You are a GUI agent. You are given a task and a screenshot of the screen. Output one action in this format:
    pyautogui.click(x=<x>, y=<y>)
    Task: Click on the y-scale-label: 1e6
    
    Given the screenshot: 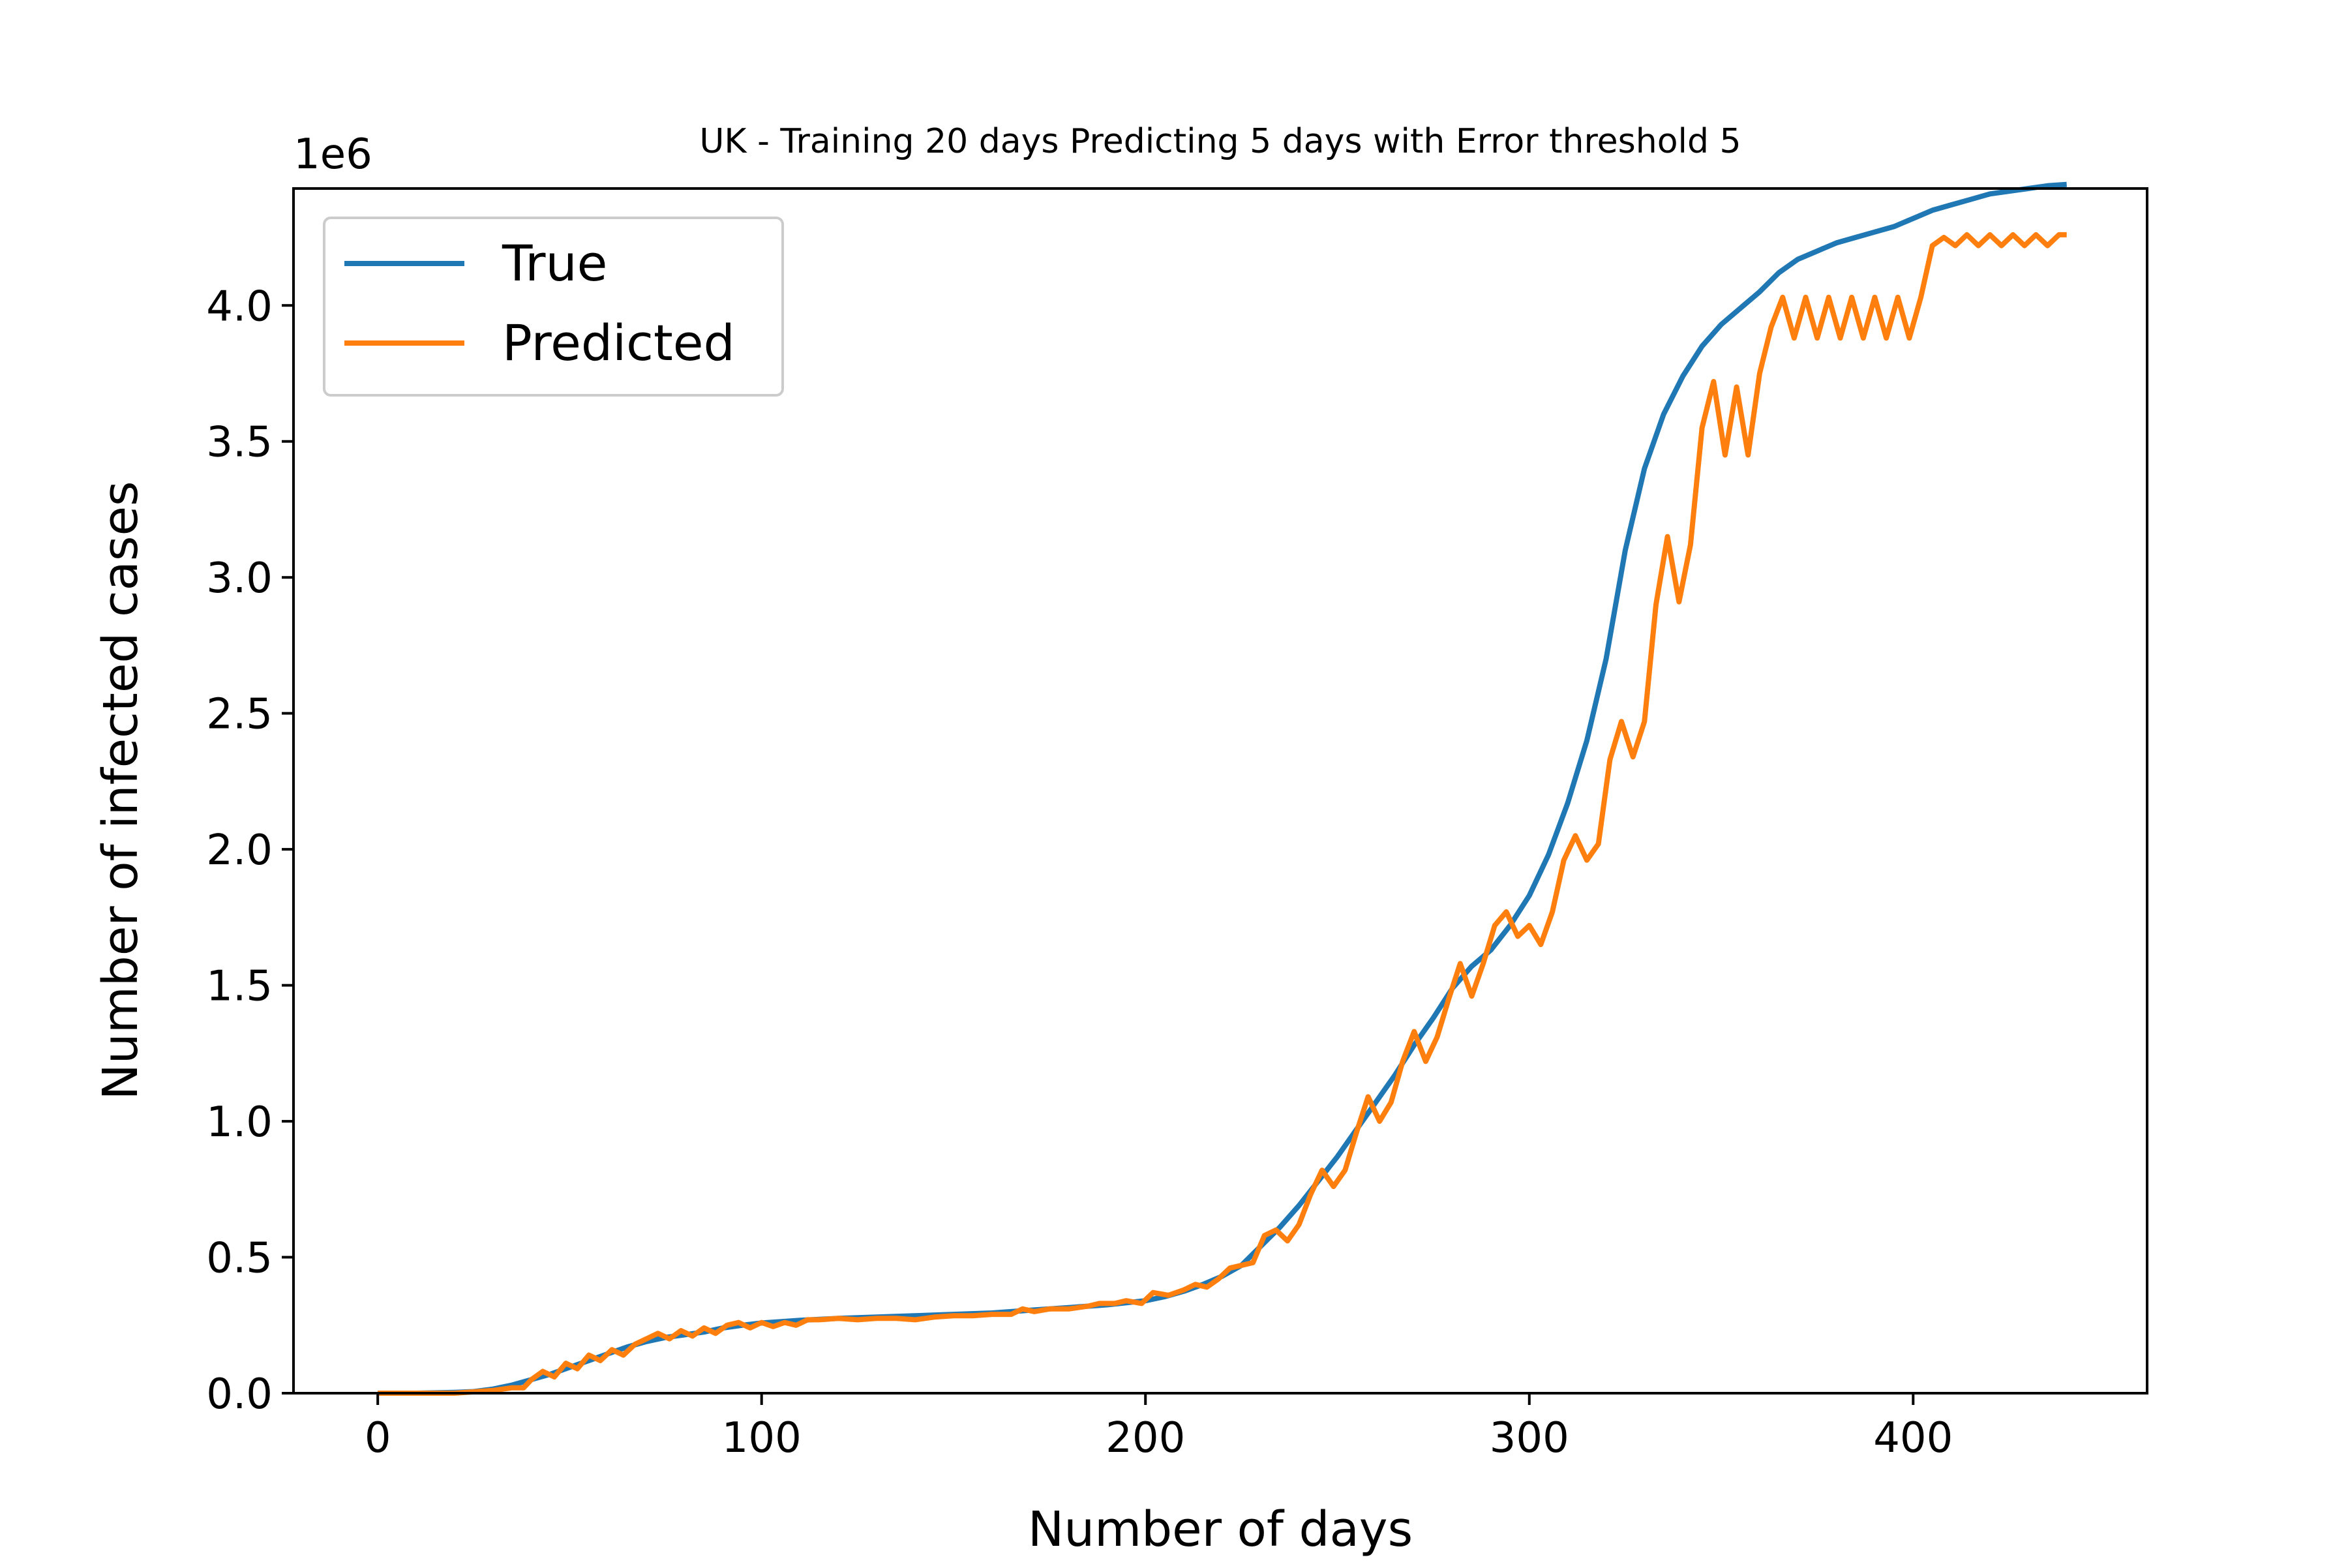 What is the action you would take?
    pyautogui.click(x=333, y=154)
    